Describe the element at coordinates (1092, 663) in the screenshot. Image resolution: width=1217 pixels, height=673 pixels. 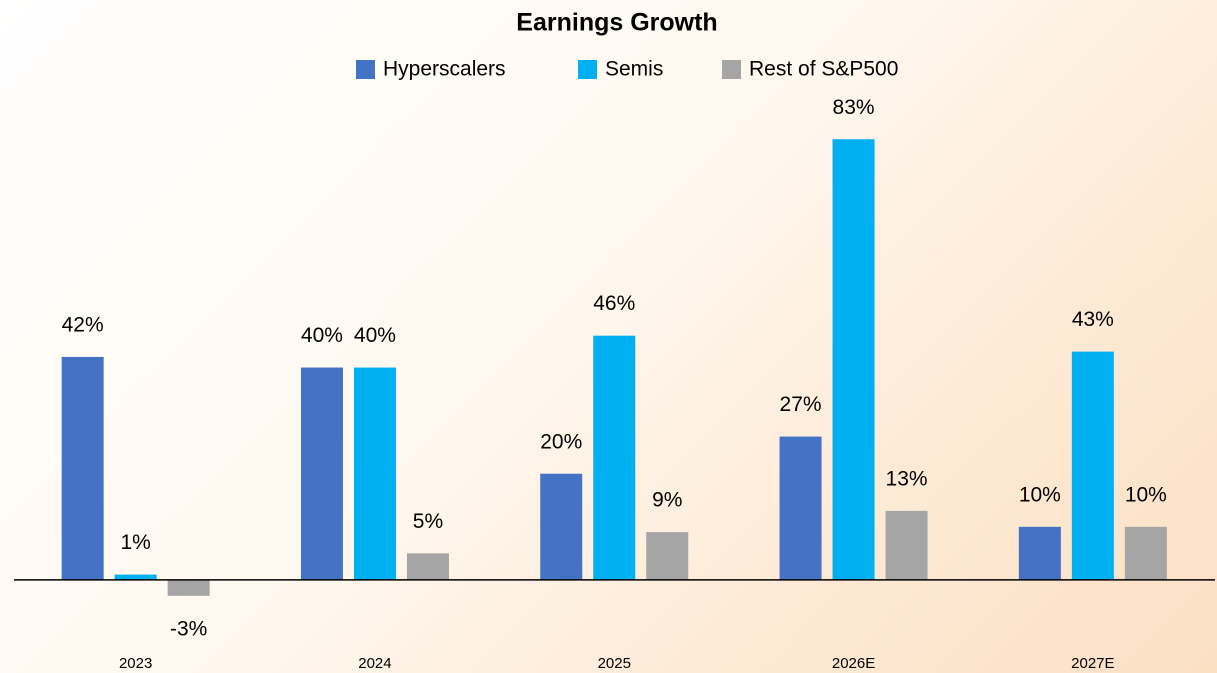
I see `x-tick-label: 2027E` at that location.